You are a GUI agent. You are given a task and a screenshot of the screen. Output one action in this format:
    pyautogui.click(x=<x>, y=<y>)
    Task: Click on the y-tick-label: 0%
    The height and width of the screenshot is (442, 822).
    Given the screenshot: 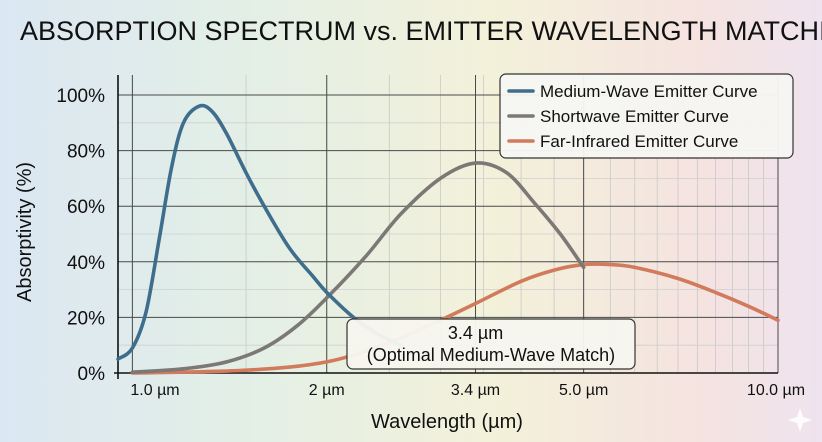 What is the action you would take?
    pyautogui.click(x=92, y=374)
    